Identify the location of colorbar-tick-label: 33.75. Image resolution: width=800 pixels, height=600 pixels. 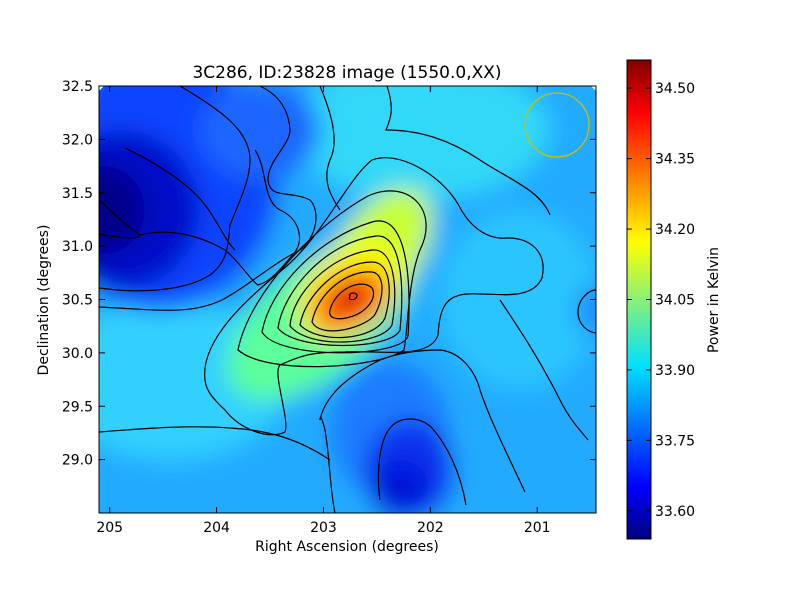
(675, 441).